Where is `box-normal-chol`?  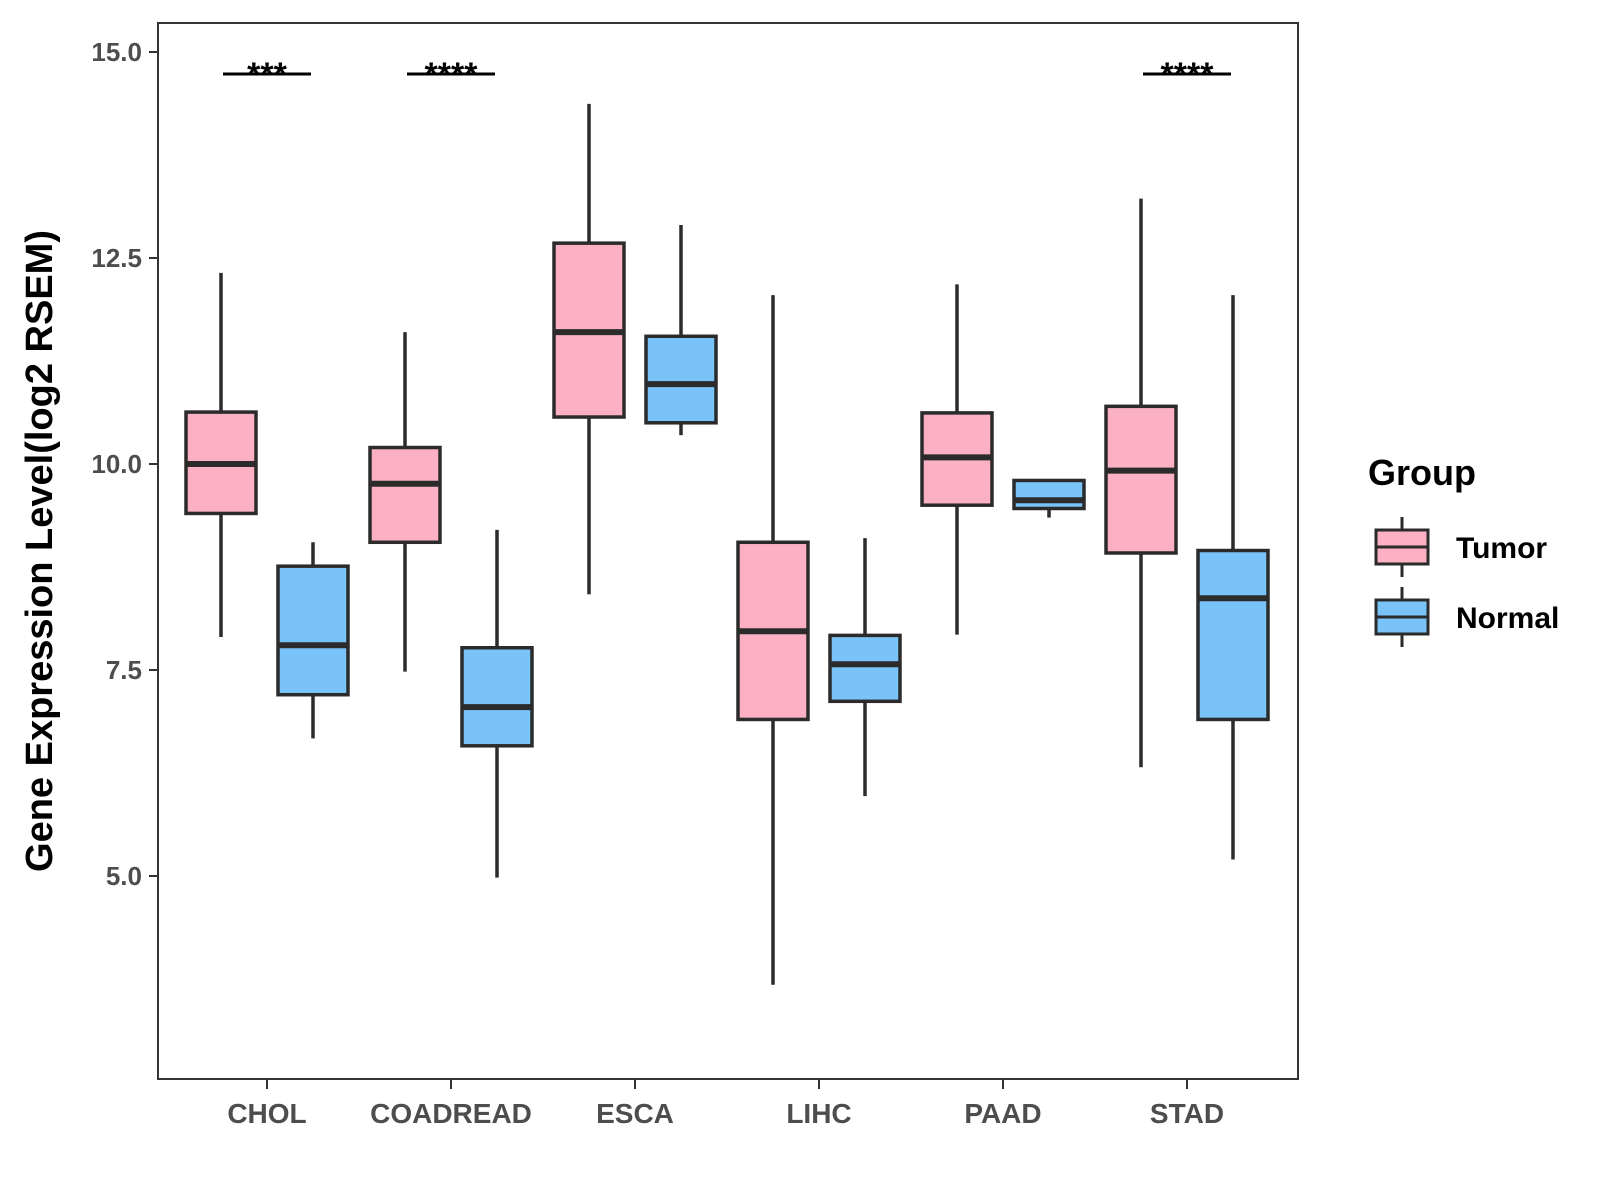 box-normal-chol is located at coordinates (313, 640).